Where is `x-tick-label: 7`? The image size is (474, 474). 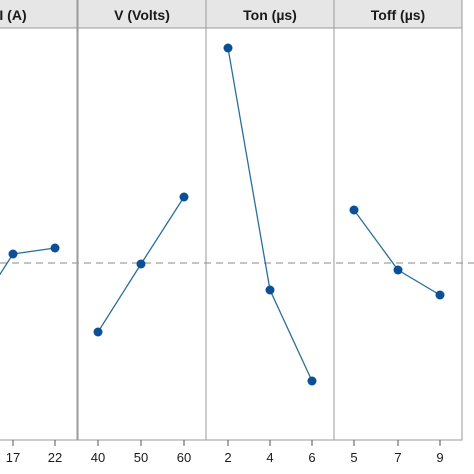
x-tick-label: 7 is located at coordinates (397, 457).